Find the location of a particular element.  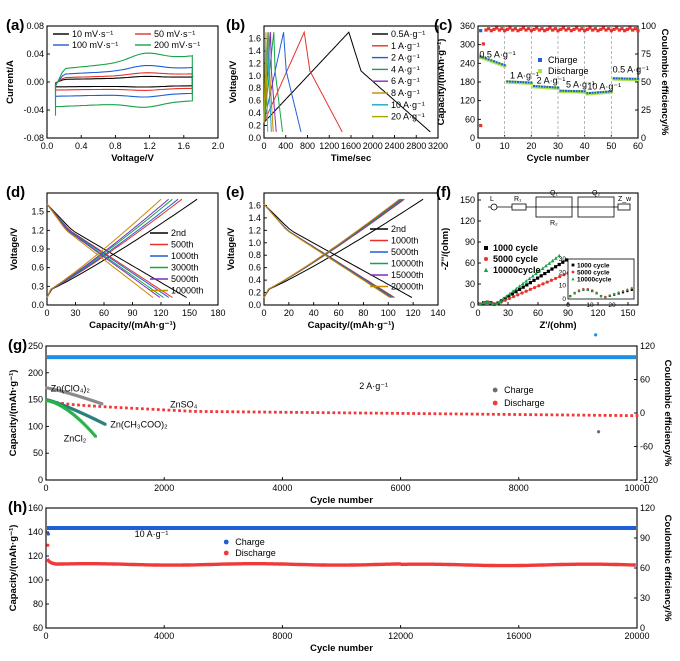

legend-label: 2 A·g⁻¹ is located at coordinates (405, 58).